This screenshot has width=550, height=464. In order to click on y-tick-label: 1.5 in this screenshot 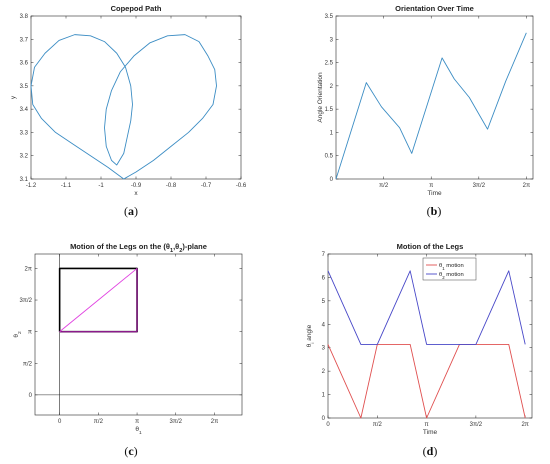, I will do `click(329, 110)`.